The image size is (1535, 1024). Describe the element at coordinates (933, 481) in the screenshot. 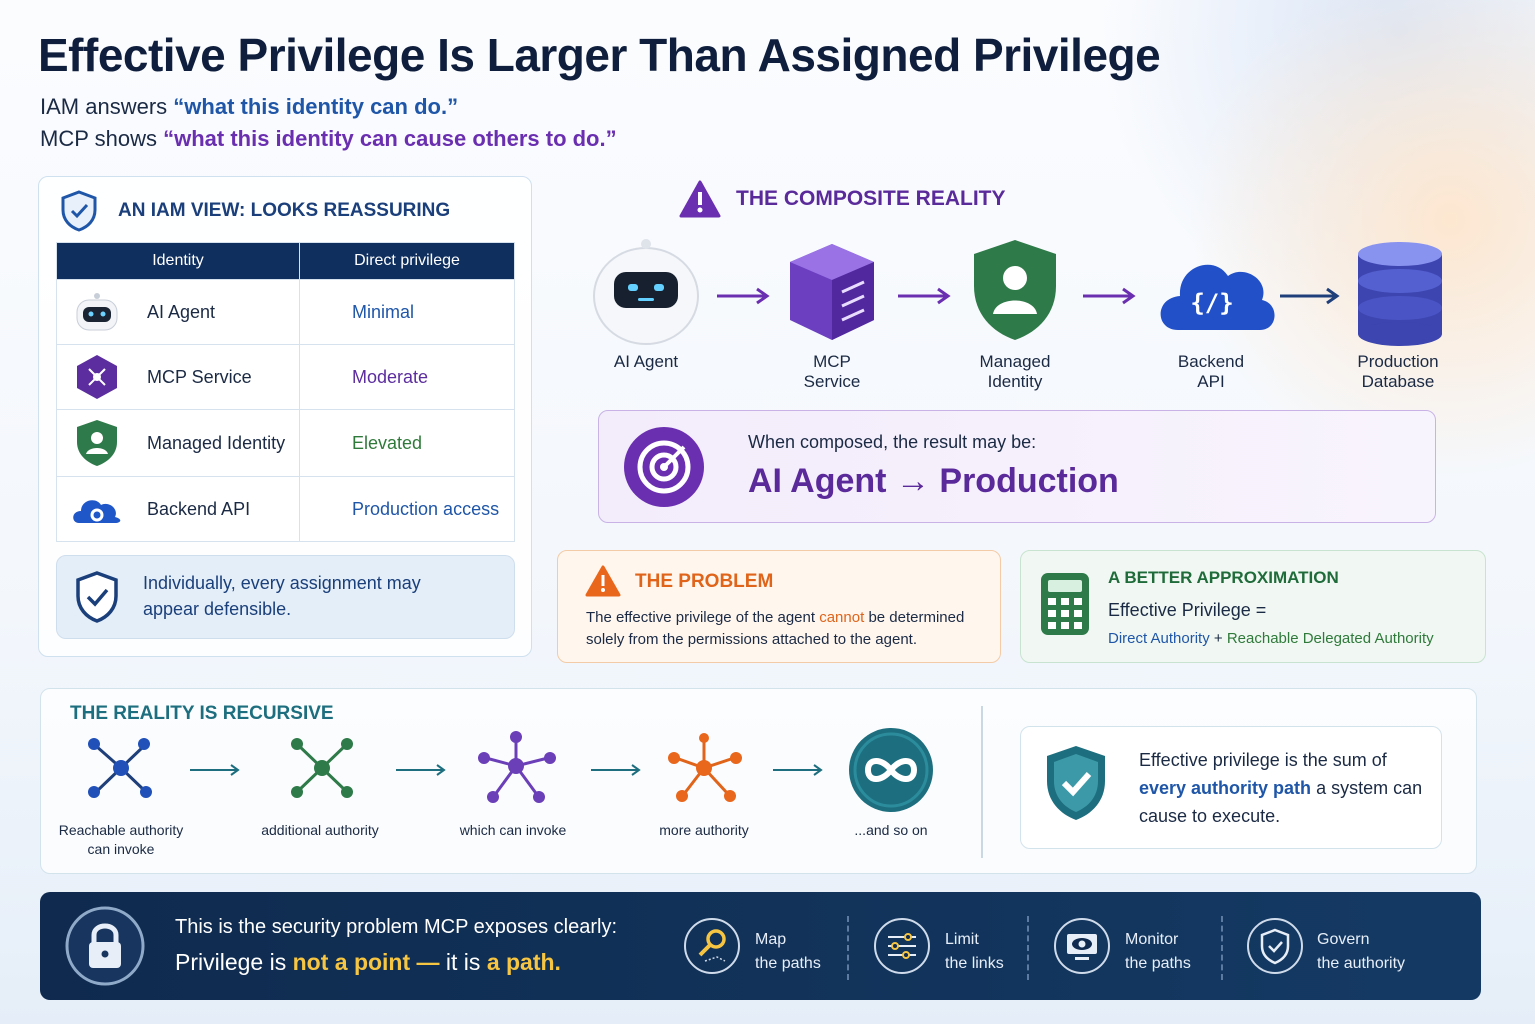

I see `result-text: AI Agent → Production` at that location.